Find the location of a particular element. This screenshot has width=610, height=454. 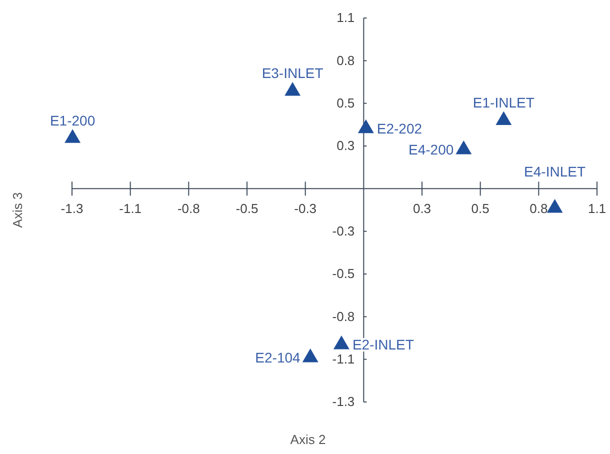

x-tick-label: -1.3 is located at coordinates (72, 208).